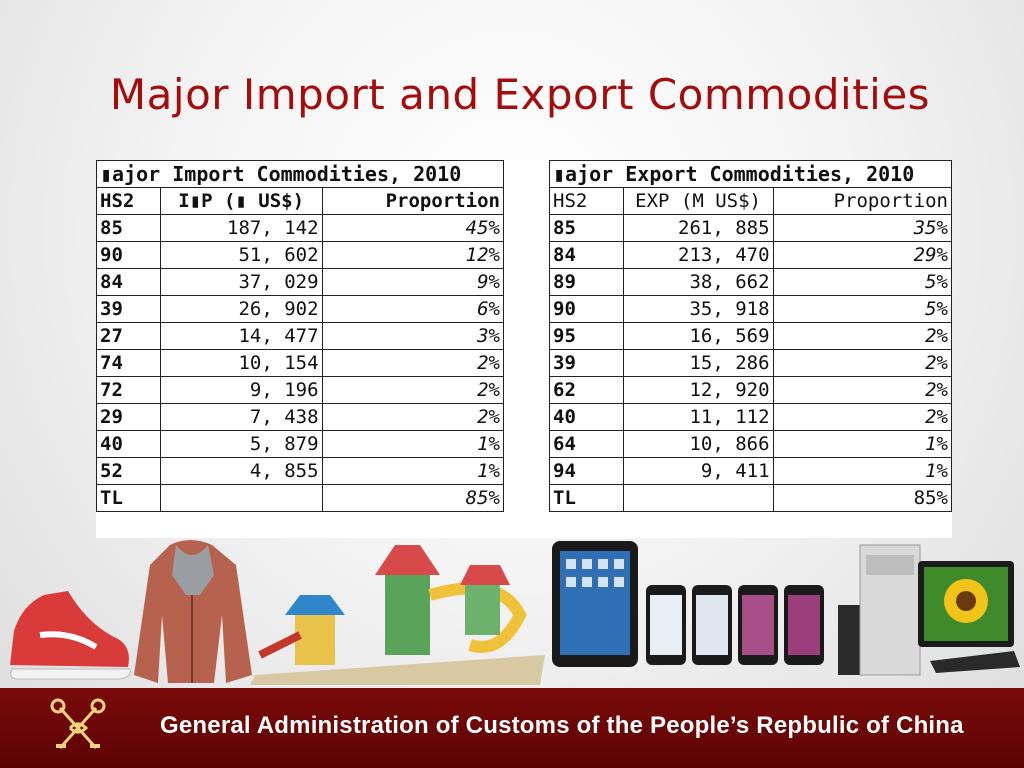 This screenshot has height=768, width=1024. I want to click on proportion-cell: 29%, so click(862, 255).